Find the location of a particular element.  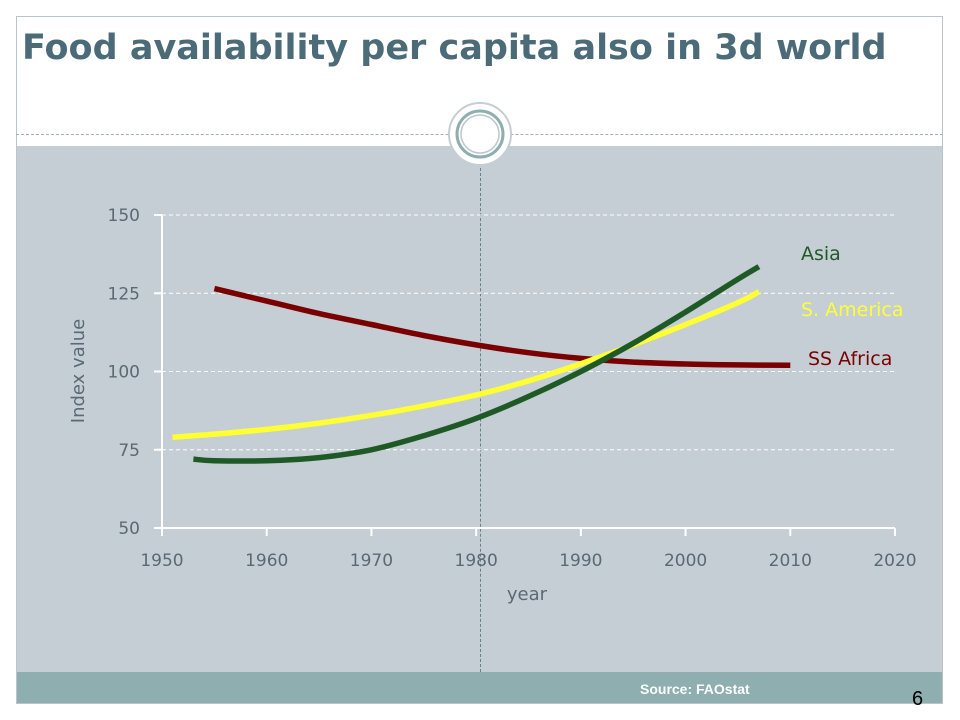

y-tick-label: 50 is located at coordinates (129, 529).